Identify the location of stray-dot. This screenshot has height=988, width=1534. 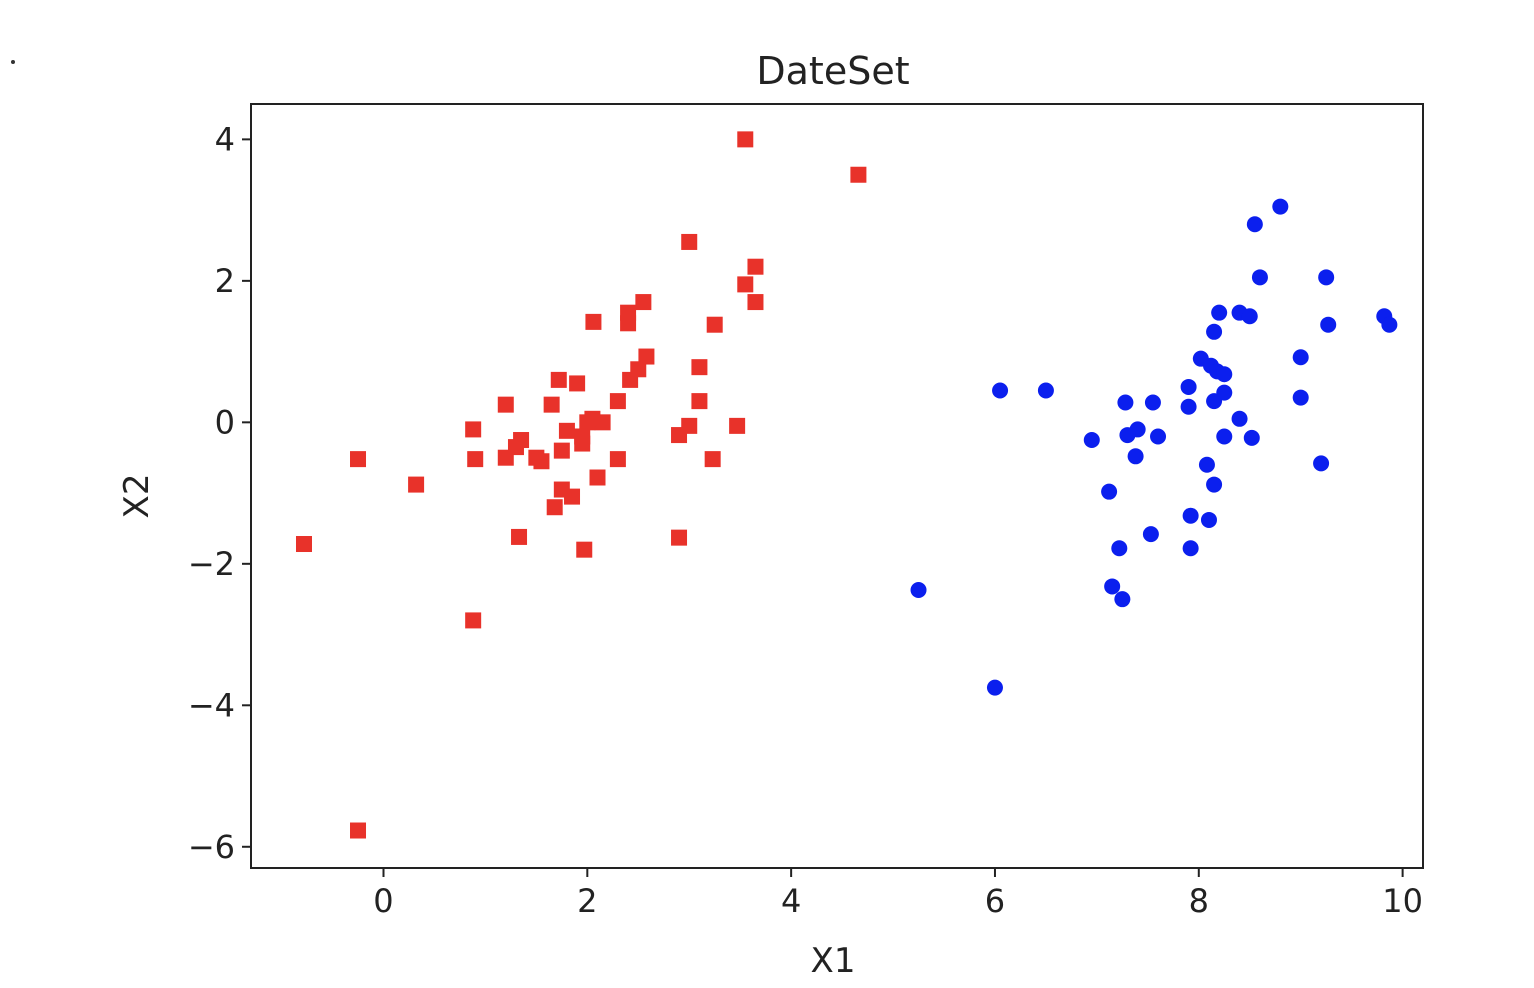
(13, 62).